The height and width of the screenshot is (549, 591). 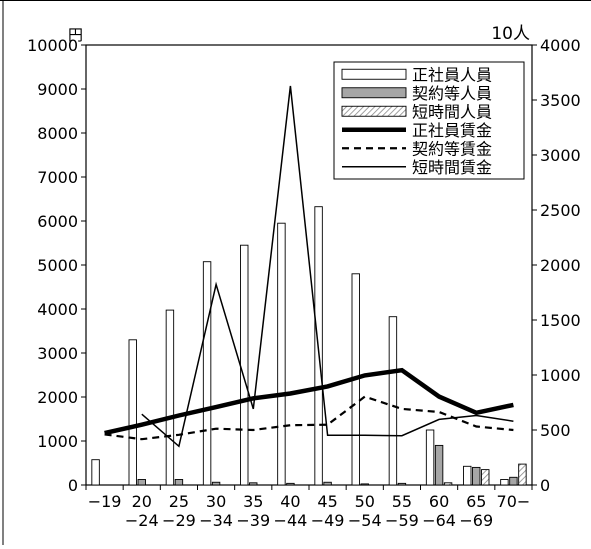 I want to click on right-axis-tick-label: 3000, so click(x=560, y=155).